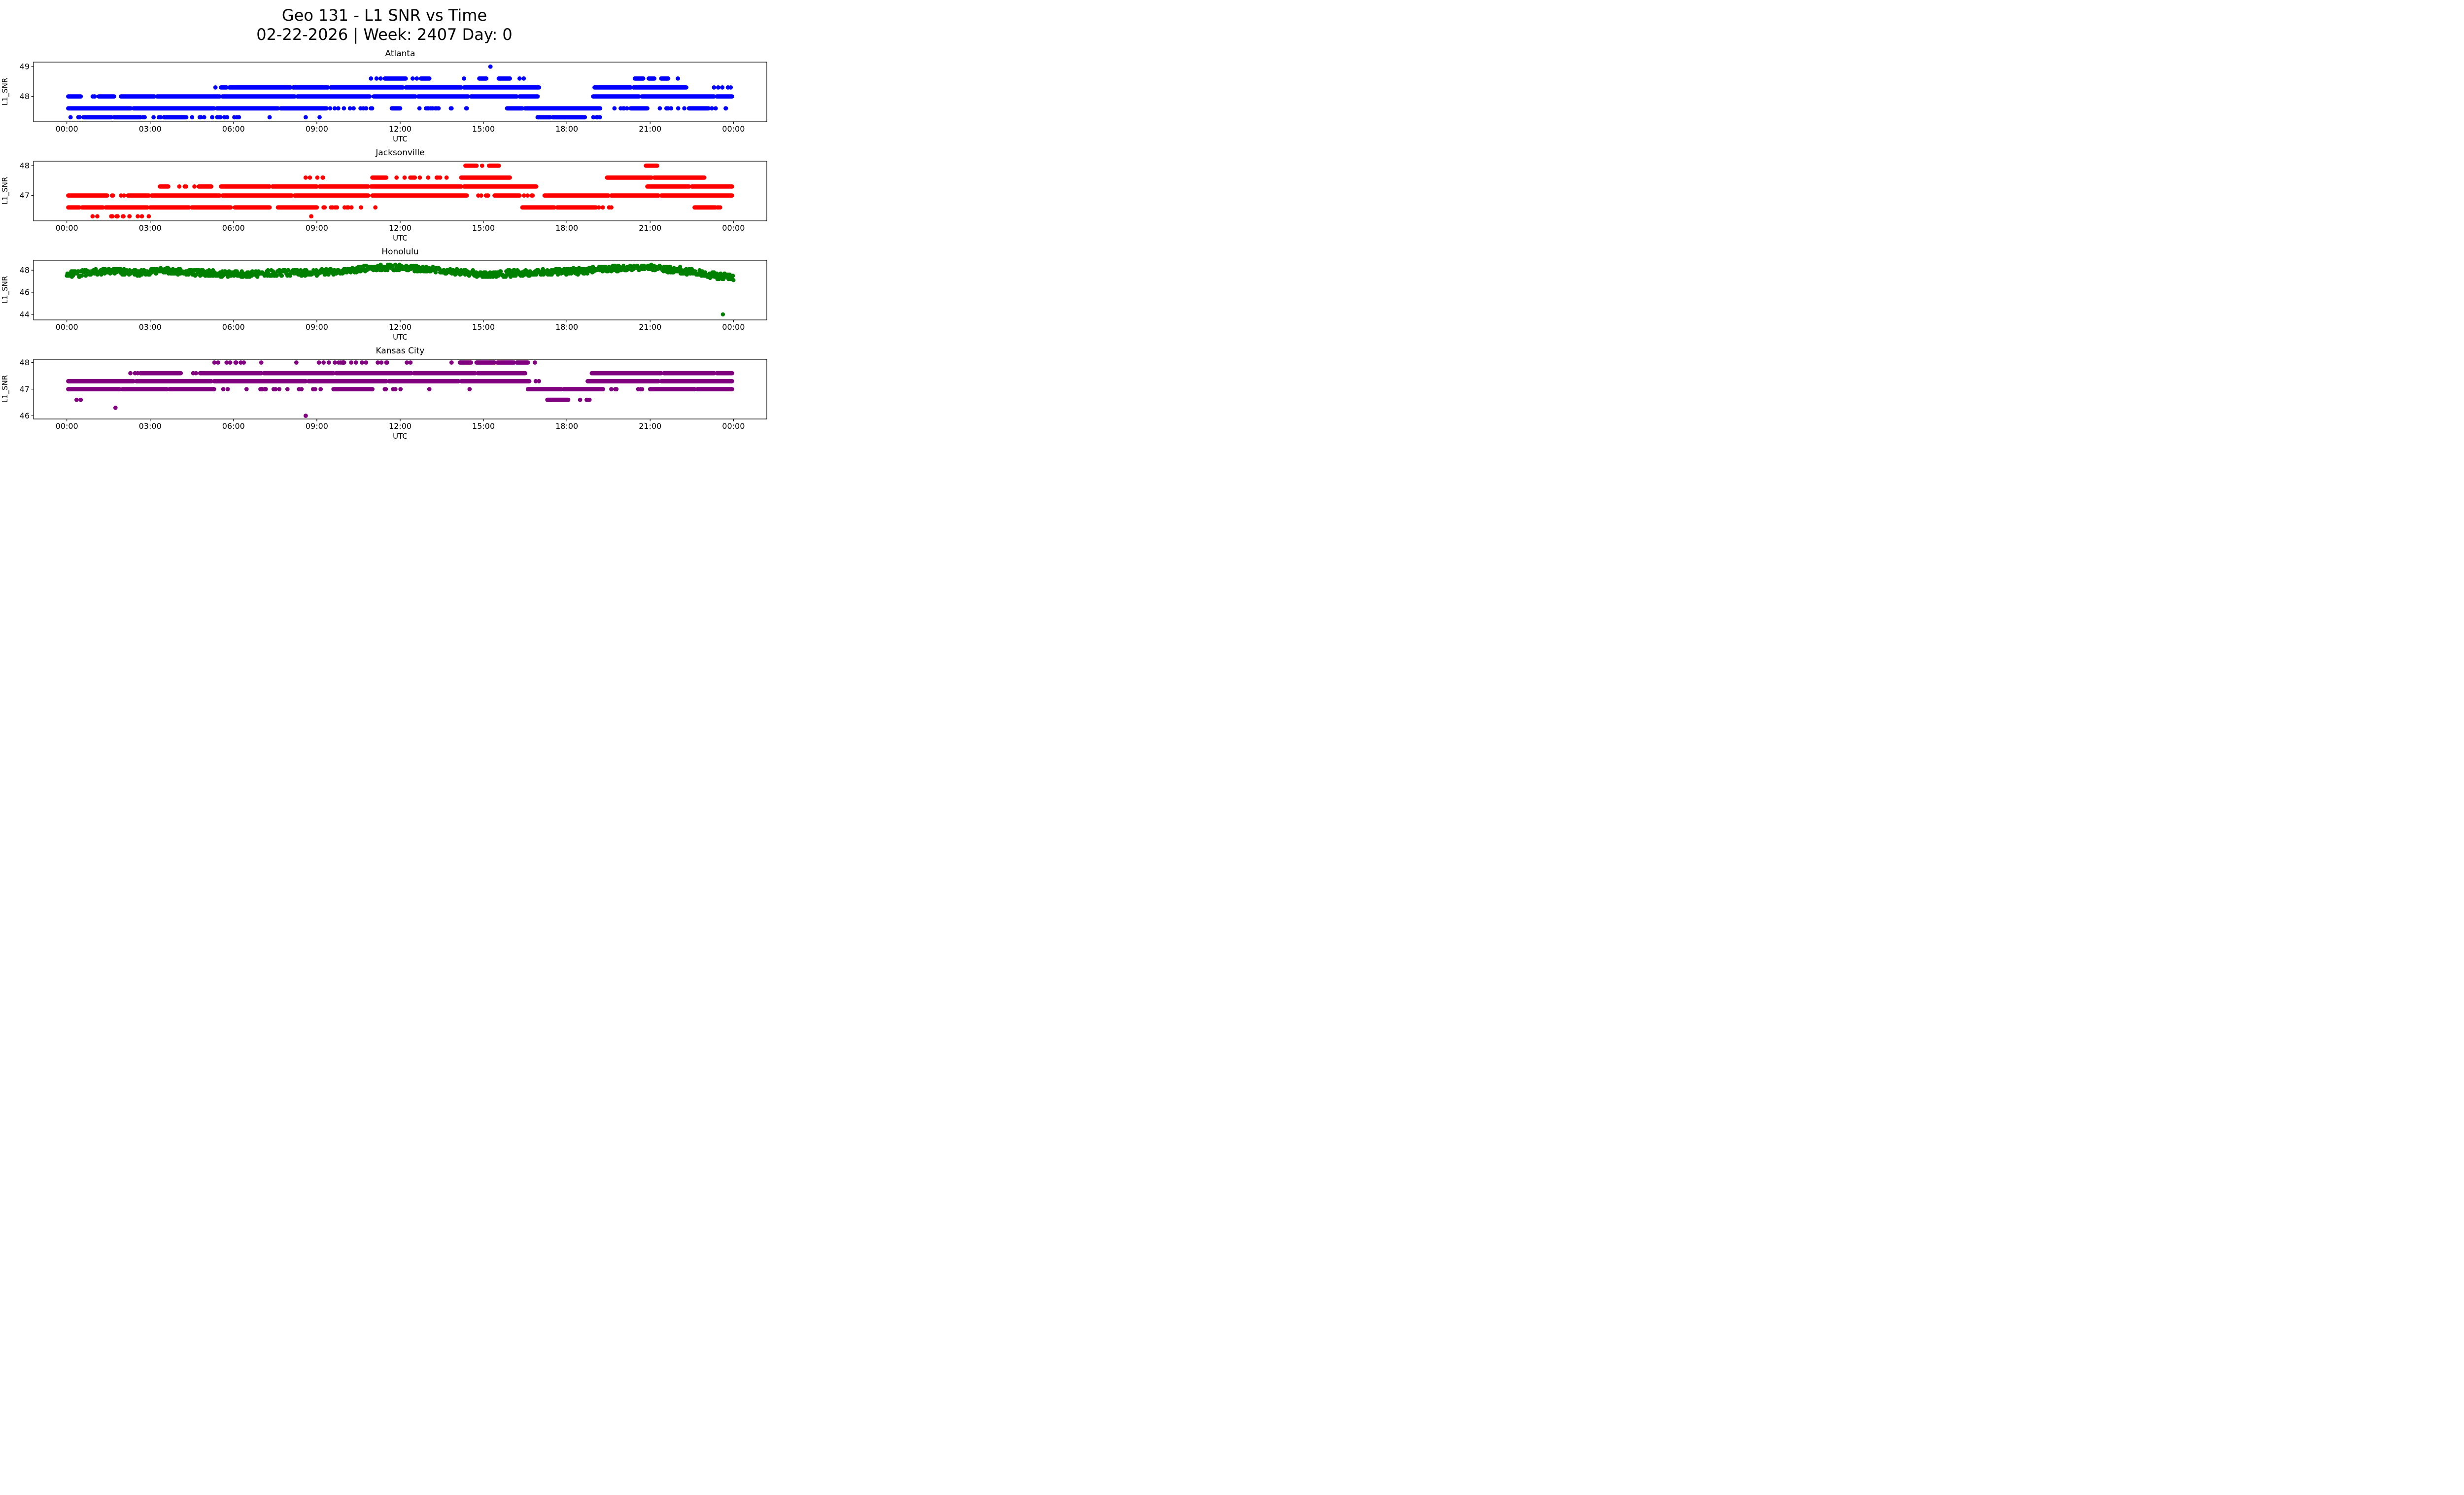 Image resolution: width=2464 pixels, height=1495 pixels. I want to click on axes-frame, so click(400, 191).